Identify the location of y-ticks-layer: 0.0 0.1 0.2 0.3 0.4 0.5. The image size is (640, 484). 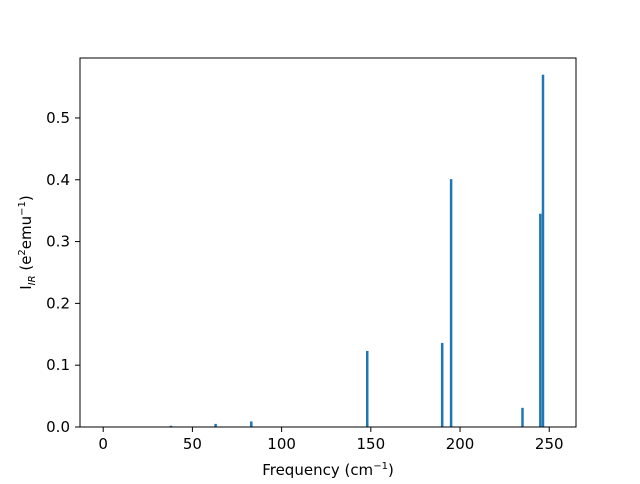
(63, 272).